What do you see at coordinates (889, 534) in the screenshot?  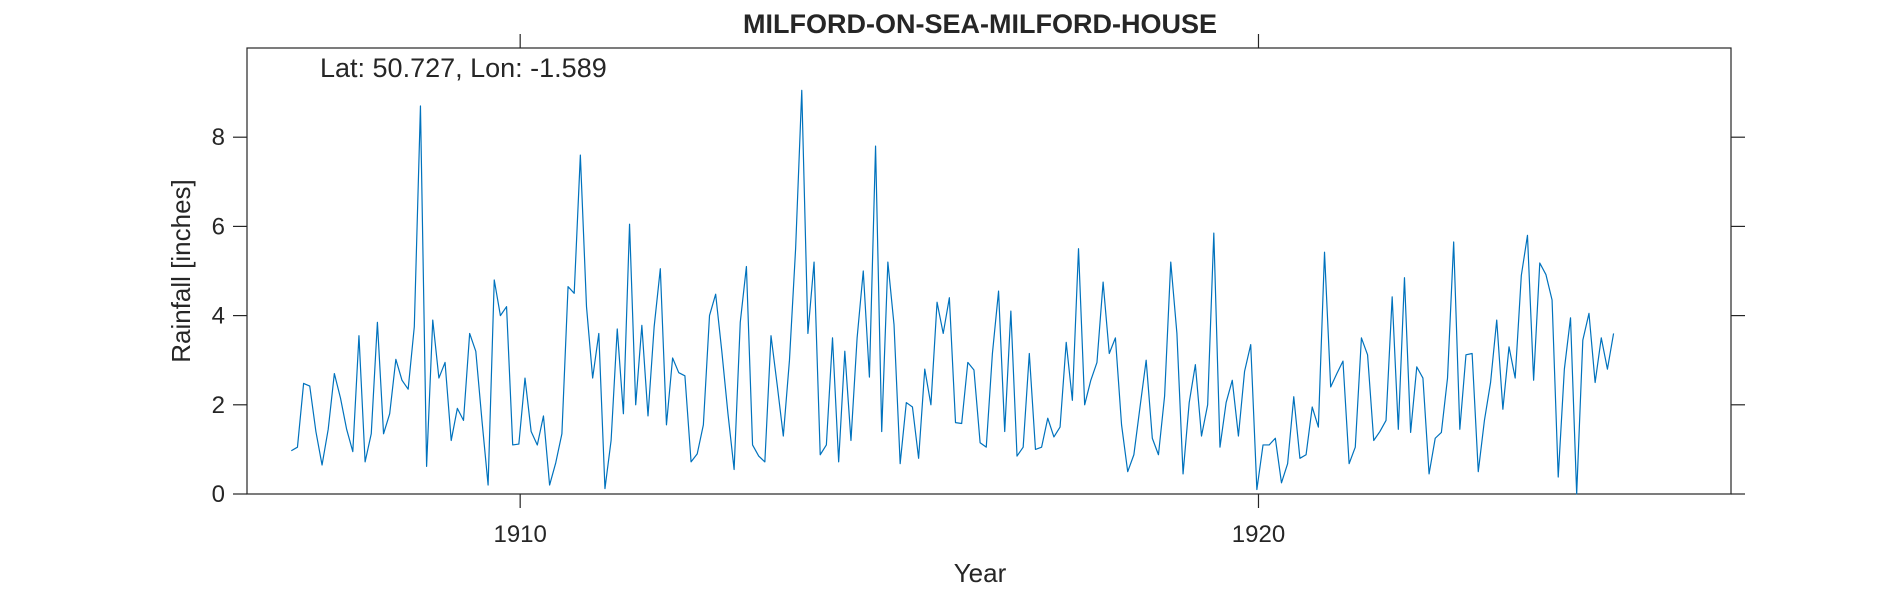 I see `x-tick-labels: 1910 1920` at bounding box center [889, 534].